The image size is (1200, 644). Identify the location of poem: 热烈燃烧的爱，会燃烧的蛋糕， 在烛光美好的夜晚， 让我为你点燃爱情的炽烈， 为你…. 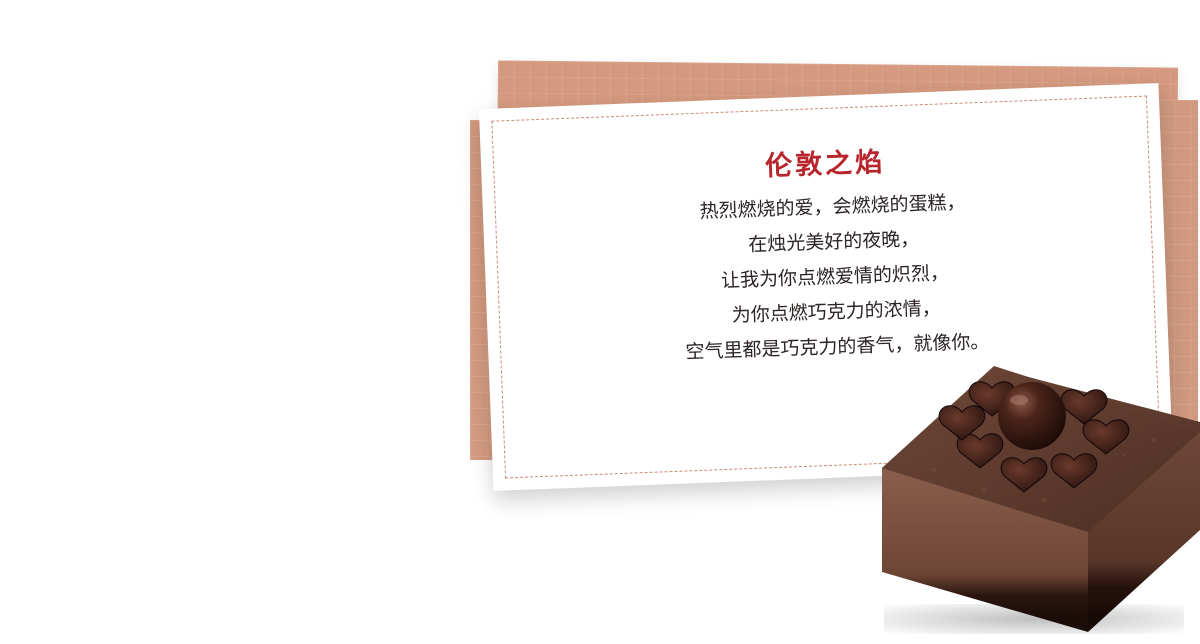
(835, 278).